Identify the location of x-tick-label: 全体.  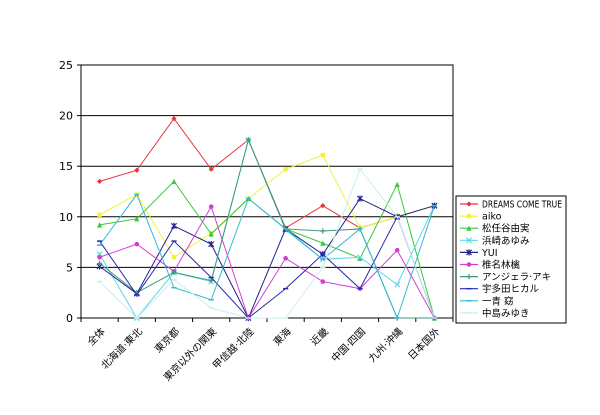
(95, 336).